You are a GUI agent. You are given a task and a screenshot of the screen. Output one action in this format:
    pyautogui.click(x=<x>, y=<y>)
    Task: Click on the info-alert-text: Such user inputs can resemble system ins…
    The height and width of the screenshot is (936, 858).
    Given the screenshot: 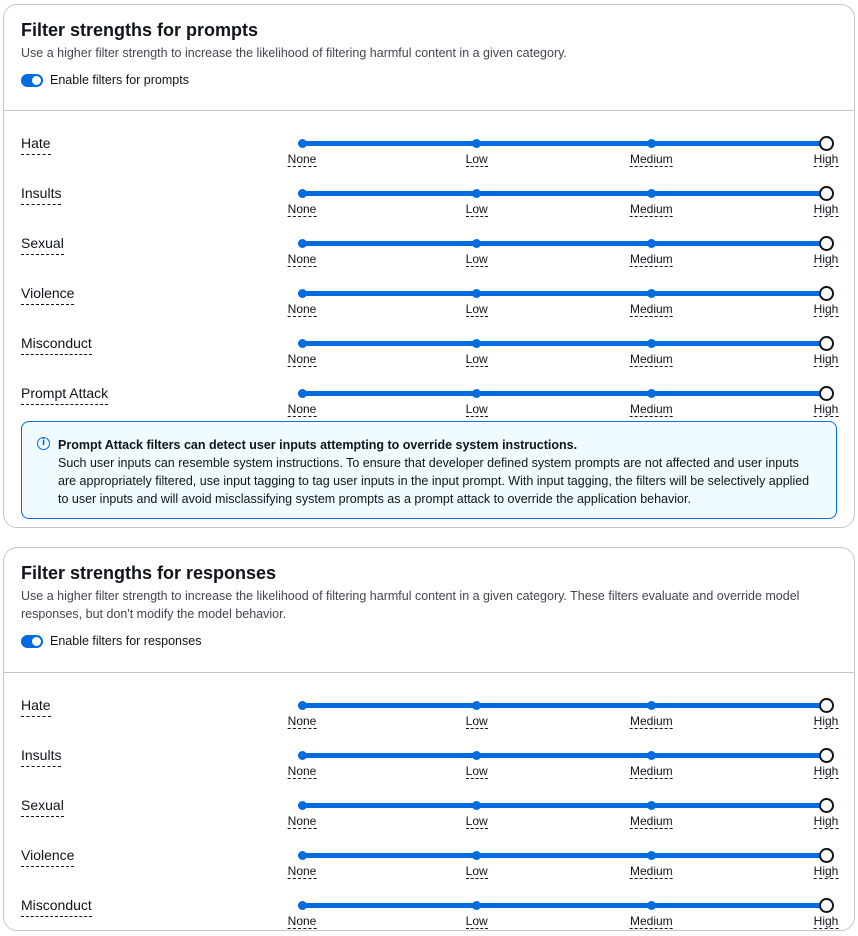 What is the action you would take?
    pyautogui.click(x=434, y=481)
    